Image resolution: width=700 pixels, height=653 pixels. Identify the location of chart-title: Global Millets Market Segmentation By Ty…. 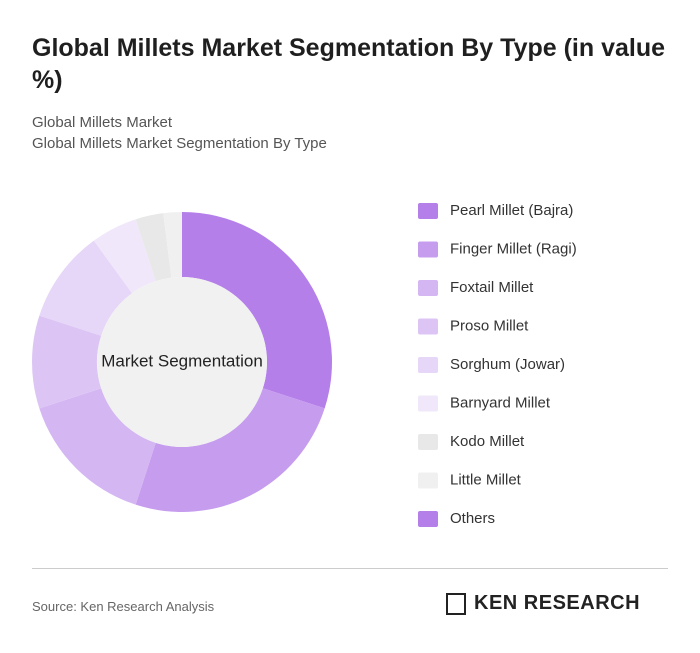
(349, 64).